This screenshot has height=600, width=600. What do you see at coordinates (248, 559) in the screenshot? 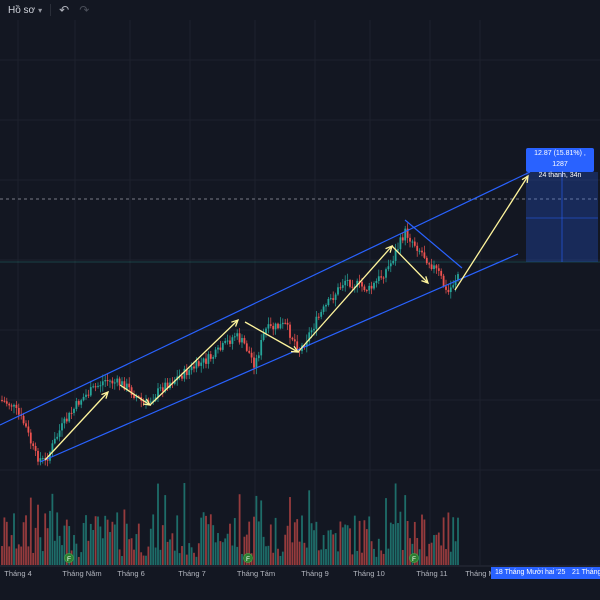
I see `event-marker-label: F` at bounding box center [248, 559].